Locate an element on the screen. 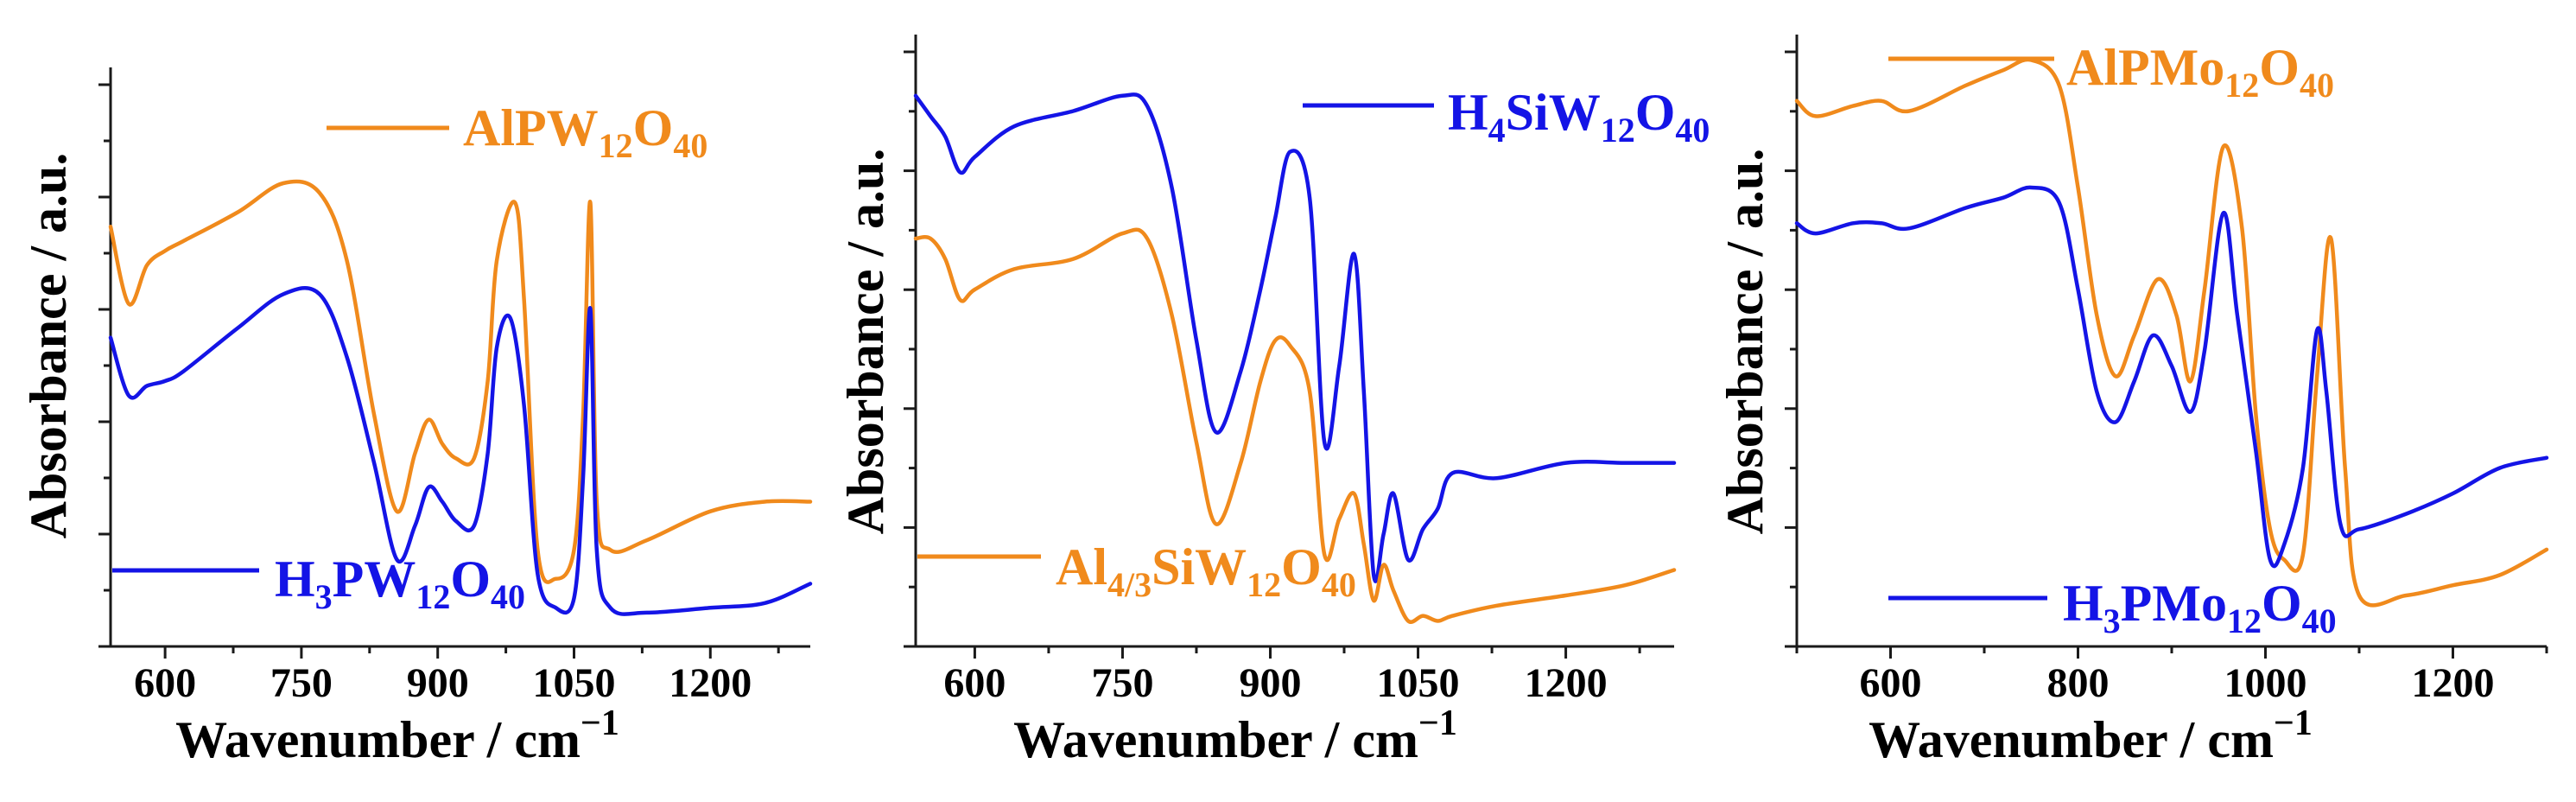  series-line-AlPW12O40 is located at coordinates (460, 381).